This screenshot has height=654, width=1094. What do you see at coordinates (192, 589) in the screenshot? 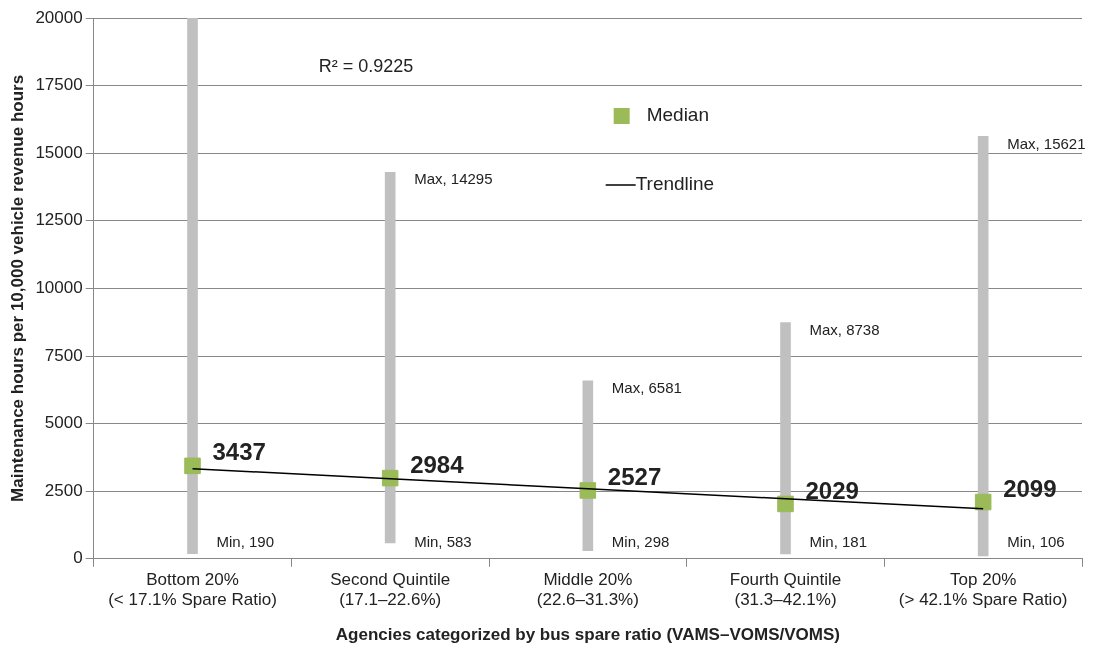
I see `x-tick-label: Bottom 20% (< 17.1% Spare Ratio)` at bounding box center [192, 589].